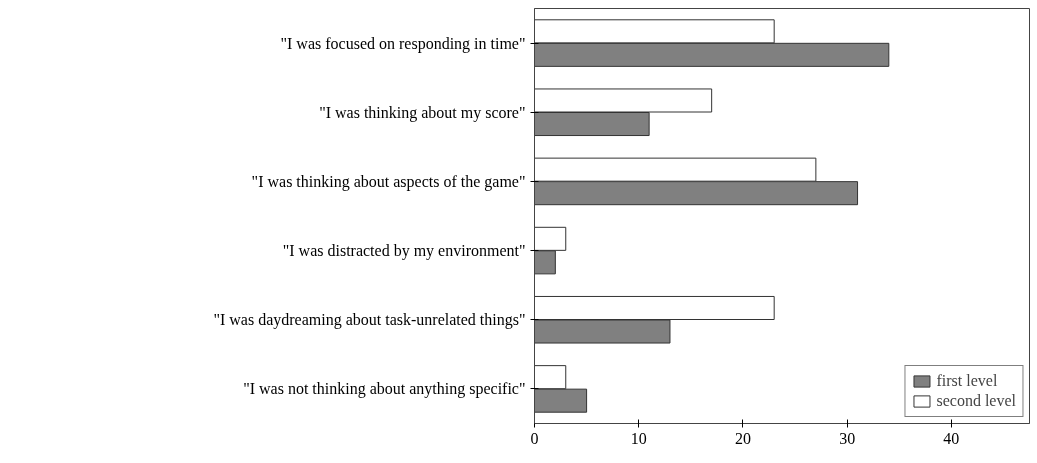  Describe the element at coordinates (638, 438) in the screenshot. I see `x-tick-label: 10` at that location.